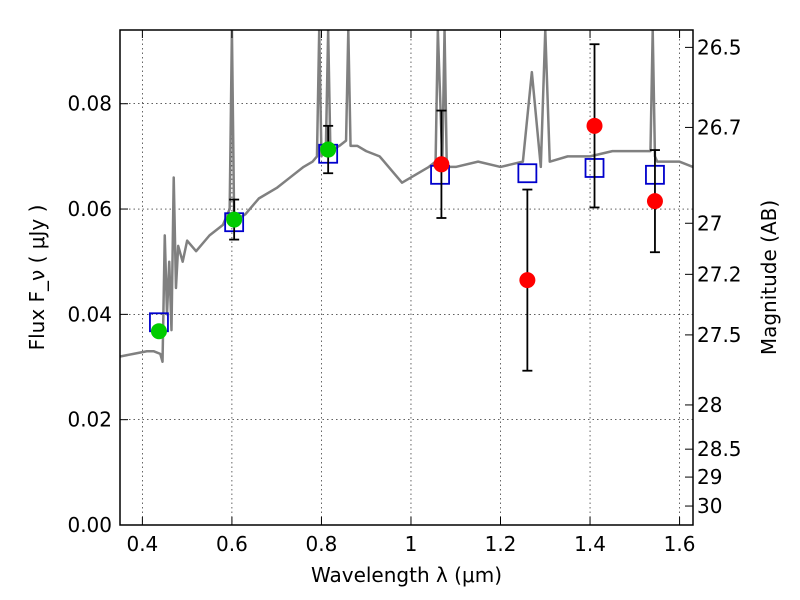  I want to click on y-tick-label: 0.08, so click(89, 104).